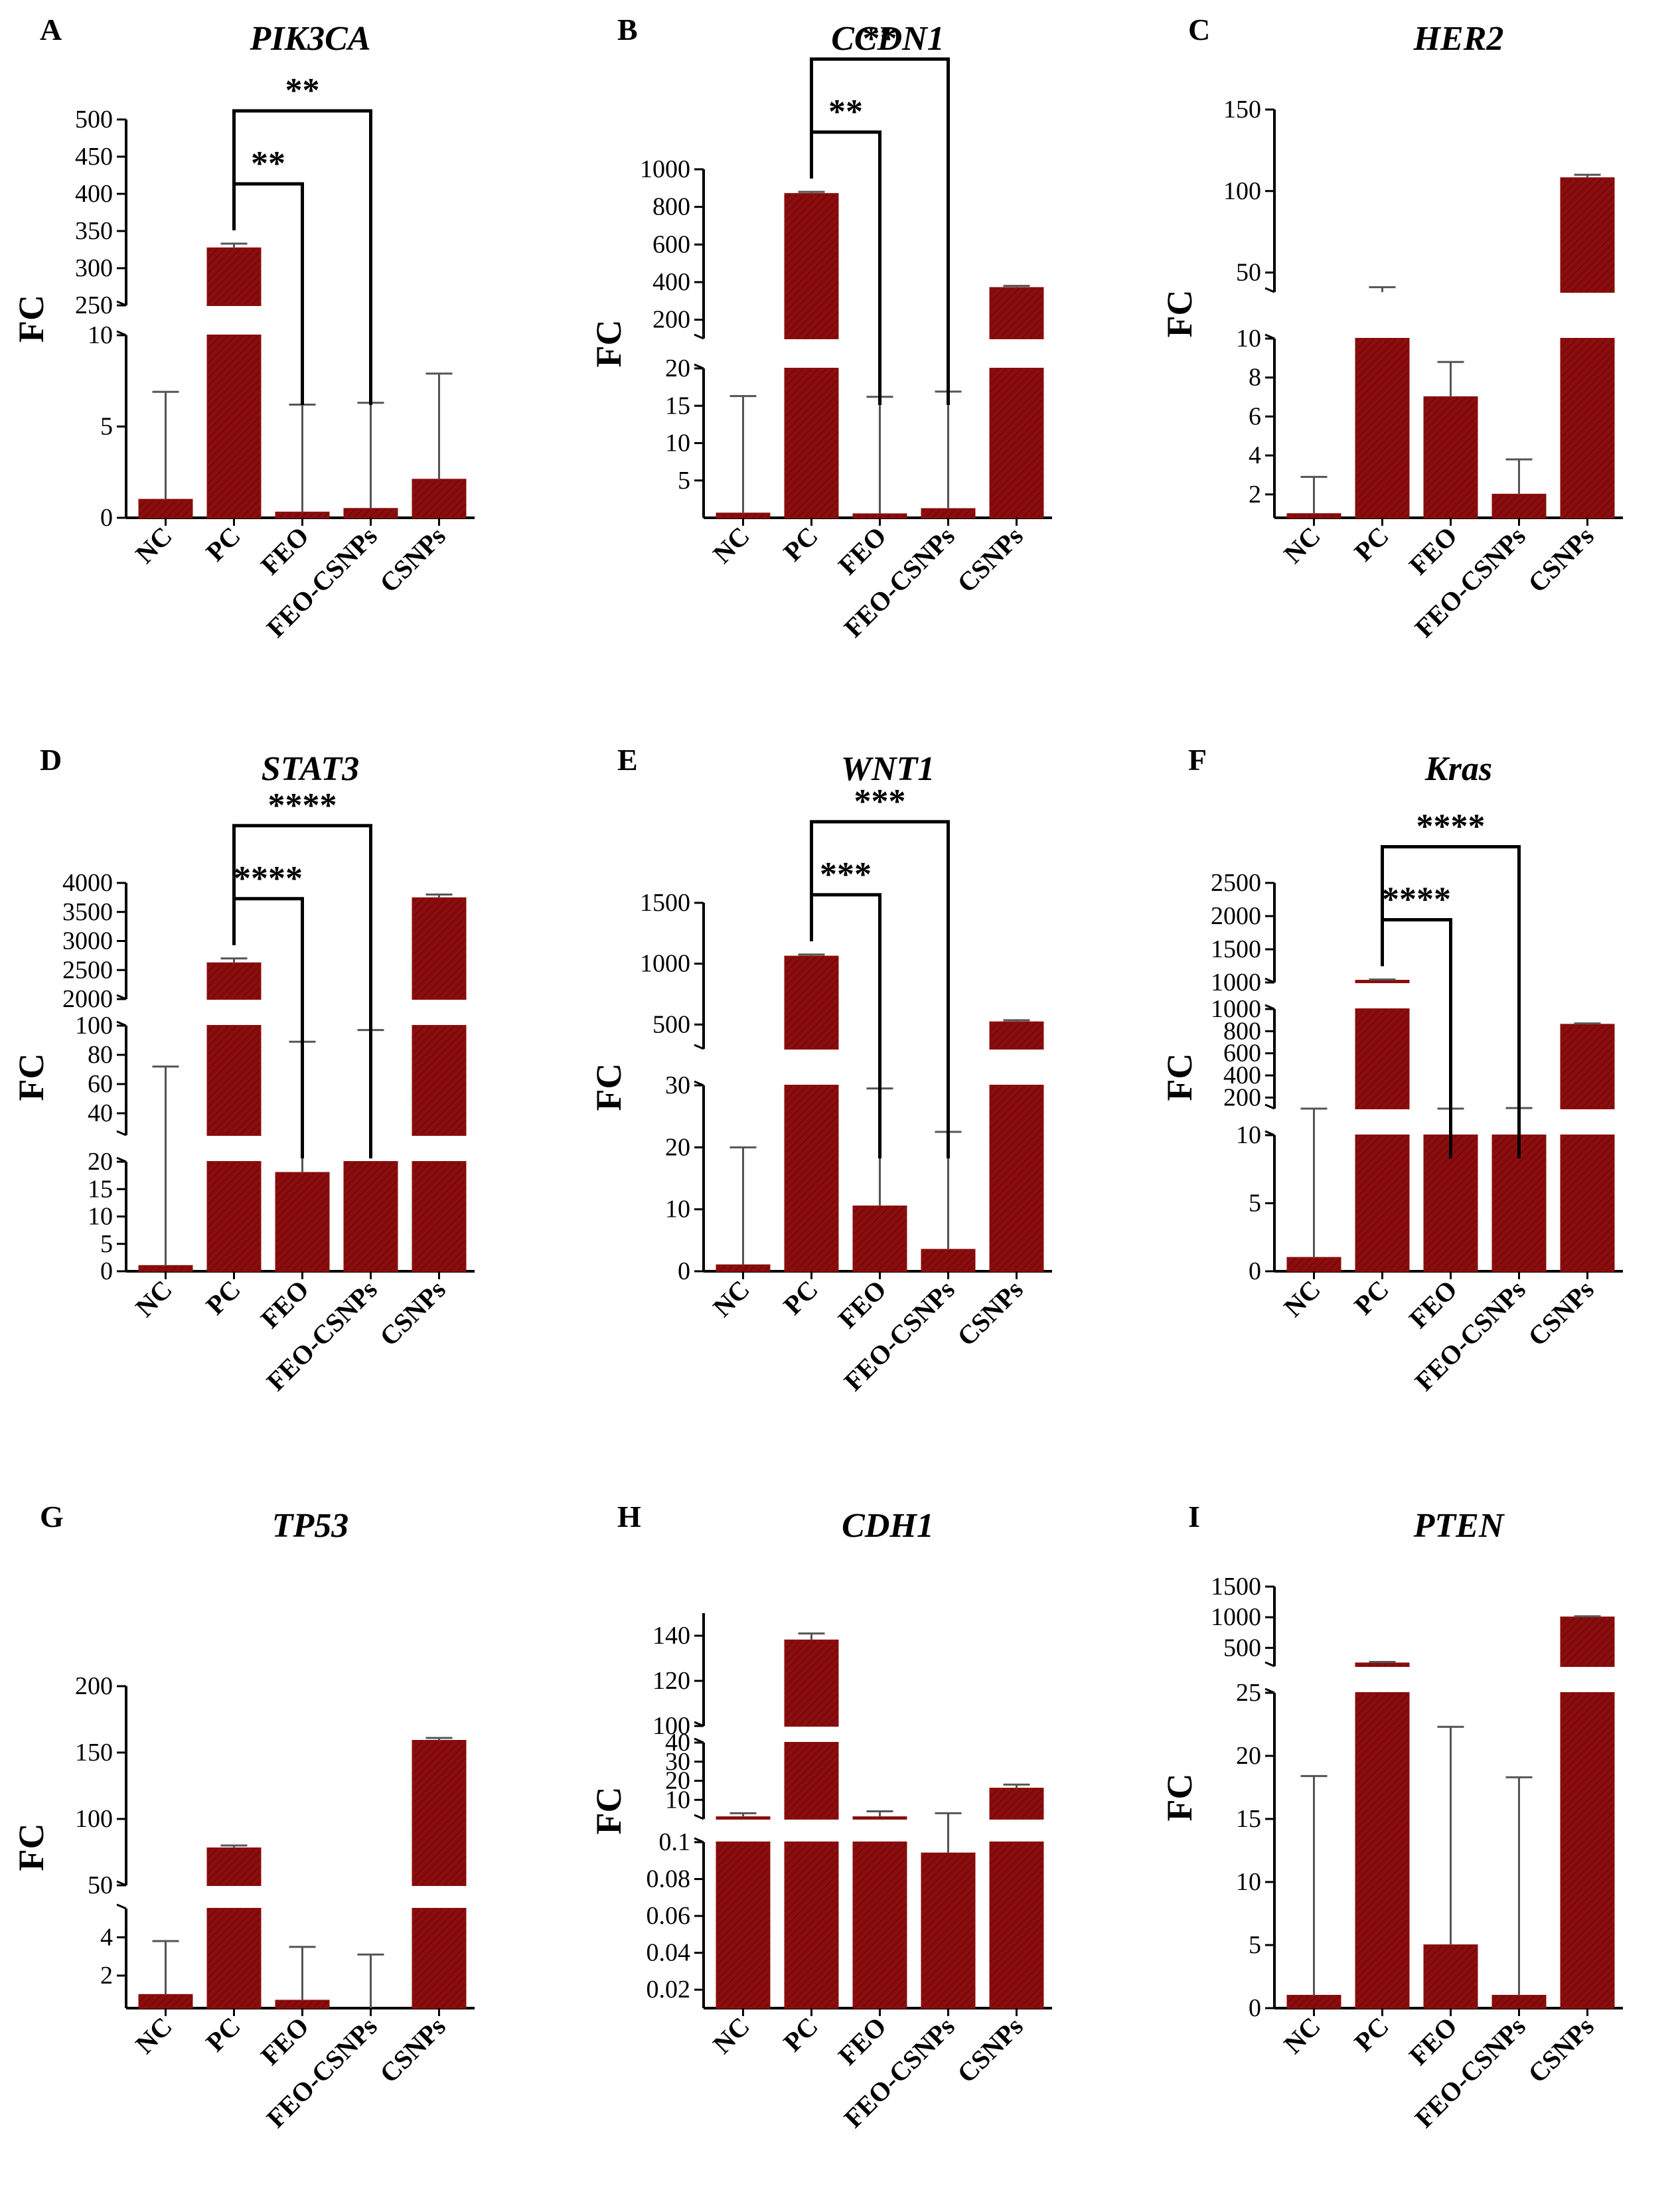 Image resolution: width=1680 pixels, height=2196 pixels. Describe the element at coordinates (87, 970) in the screenshot. I see `y-tick-label: 2500` at that location.